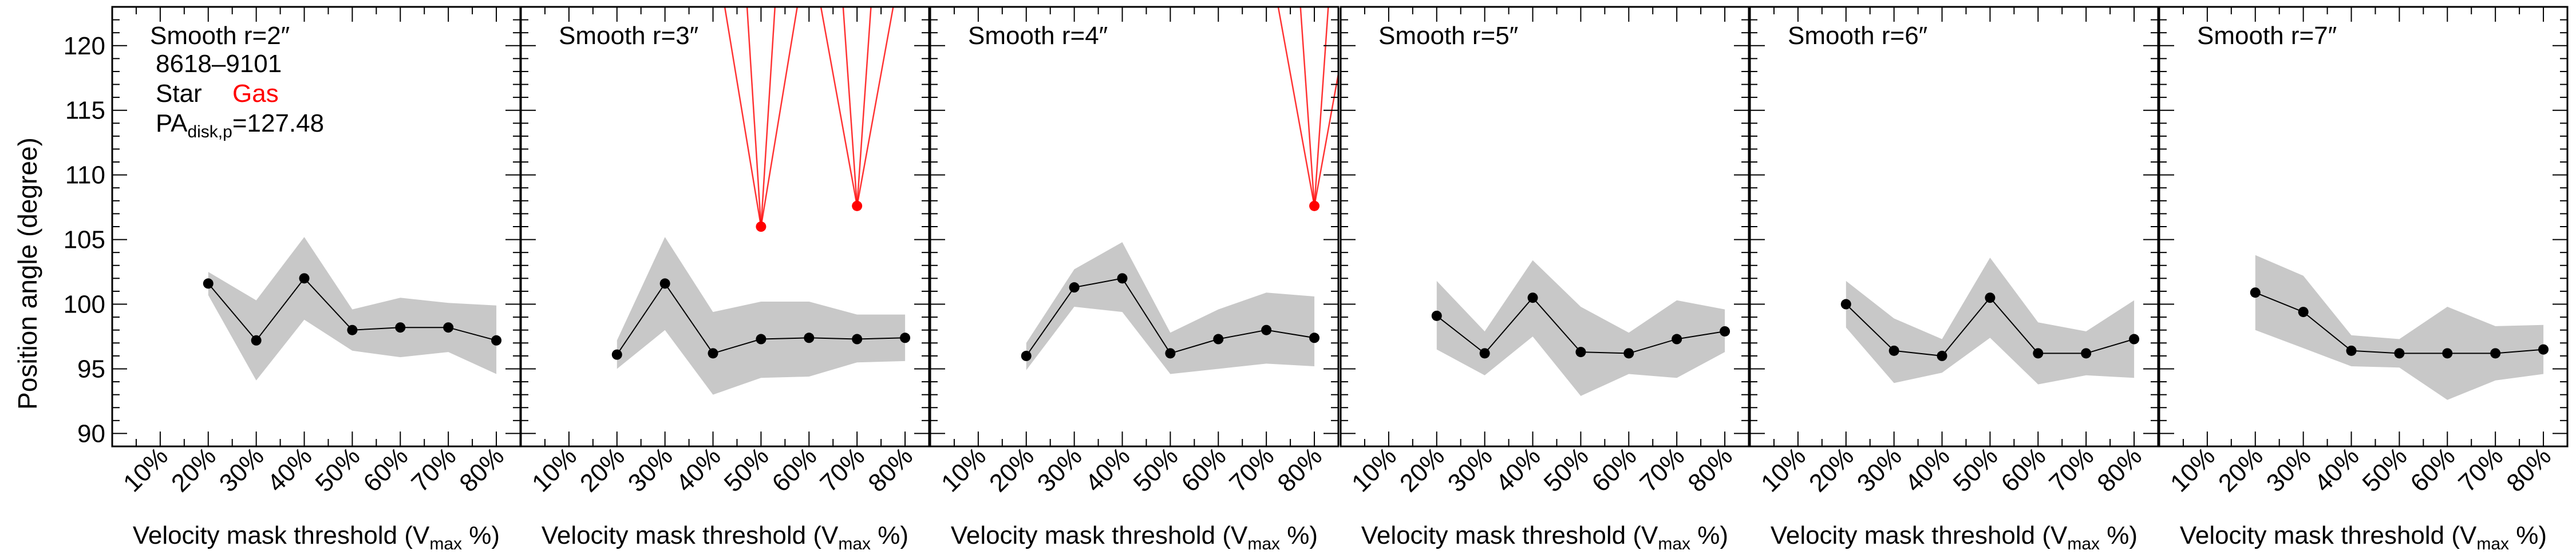 The height and width of the screenshot is (558, 2576). What do you see at coordinates (220, 36) in the screenshot?
I see `panel-title: Smooth r=2″` at bounding box center [220, 36].